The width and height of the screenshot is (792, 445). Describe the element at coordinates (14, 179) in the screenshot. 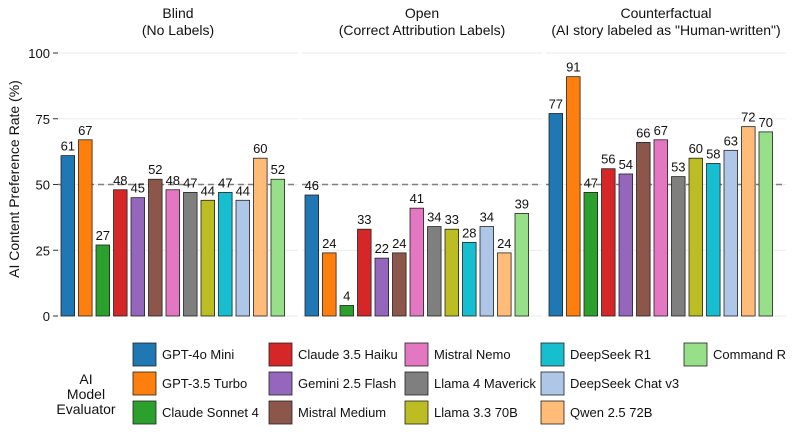

I see `y-axis-label: AI Content Preference Rate (%)` at that location.